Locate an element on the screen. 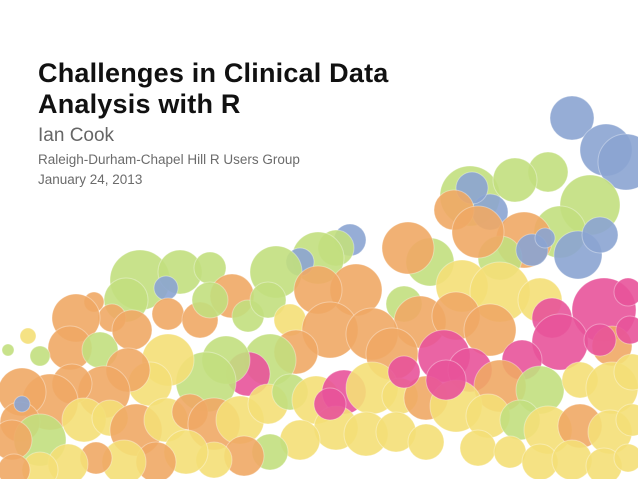 This screenshot has width=638, height=479. title-line-2: Analysis with R is located at coordinates (139, 104).